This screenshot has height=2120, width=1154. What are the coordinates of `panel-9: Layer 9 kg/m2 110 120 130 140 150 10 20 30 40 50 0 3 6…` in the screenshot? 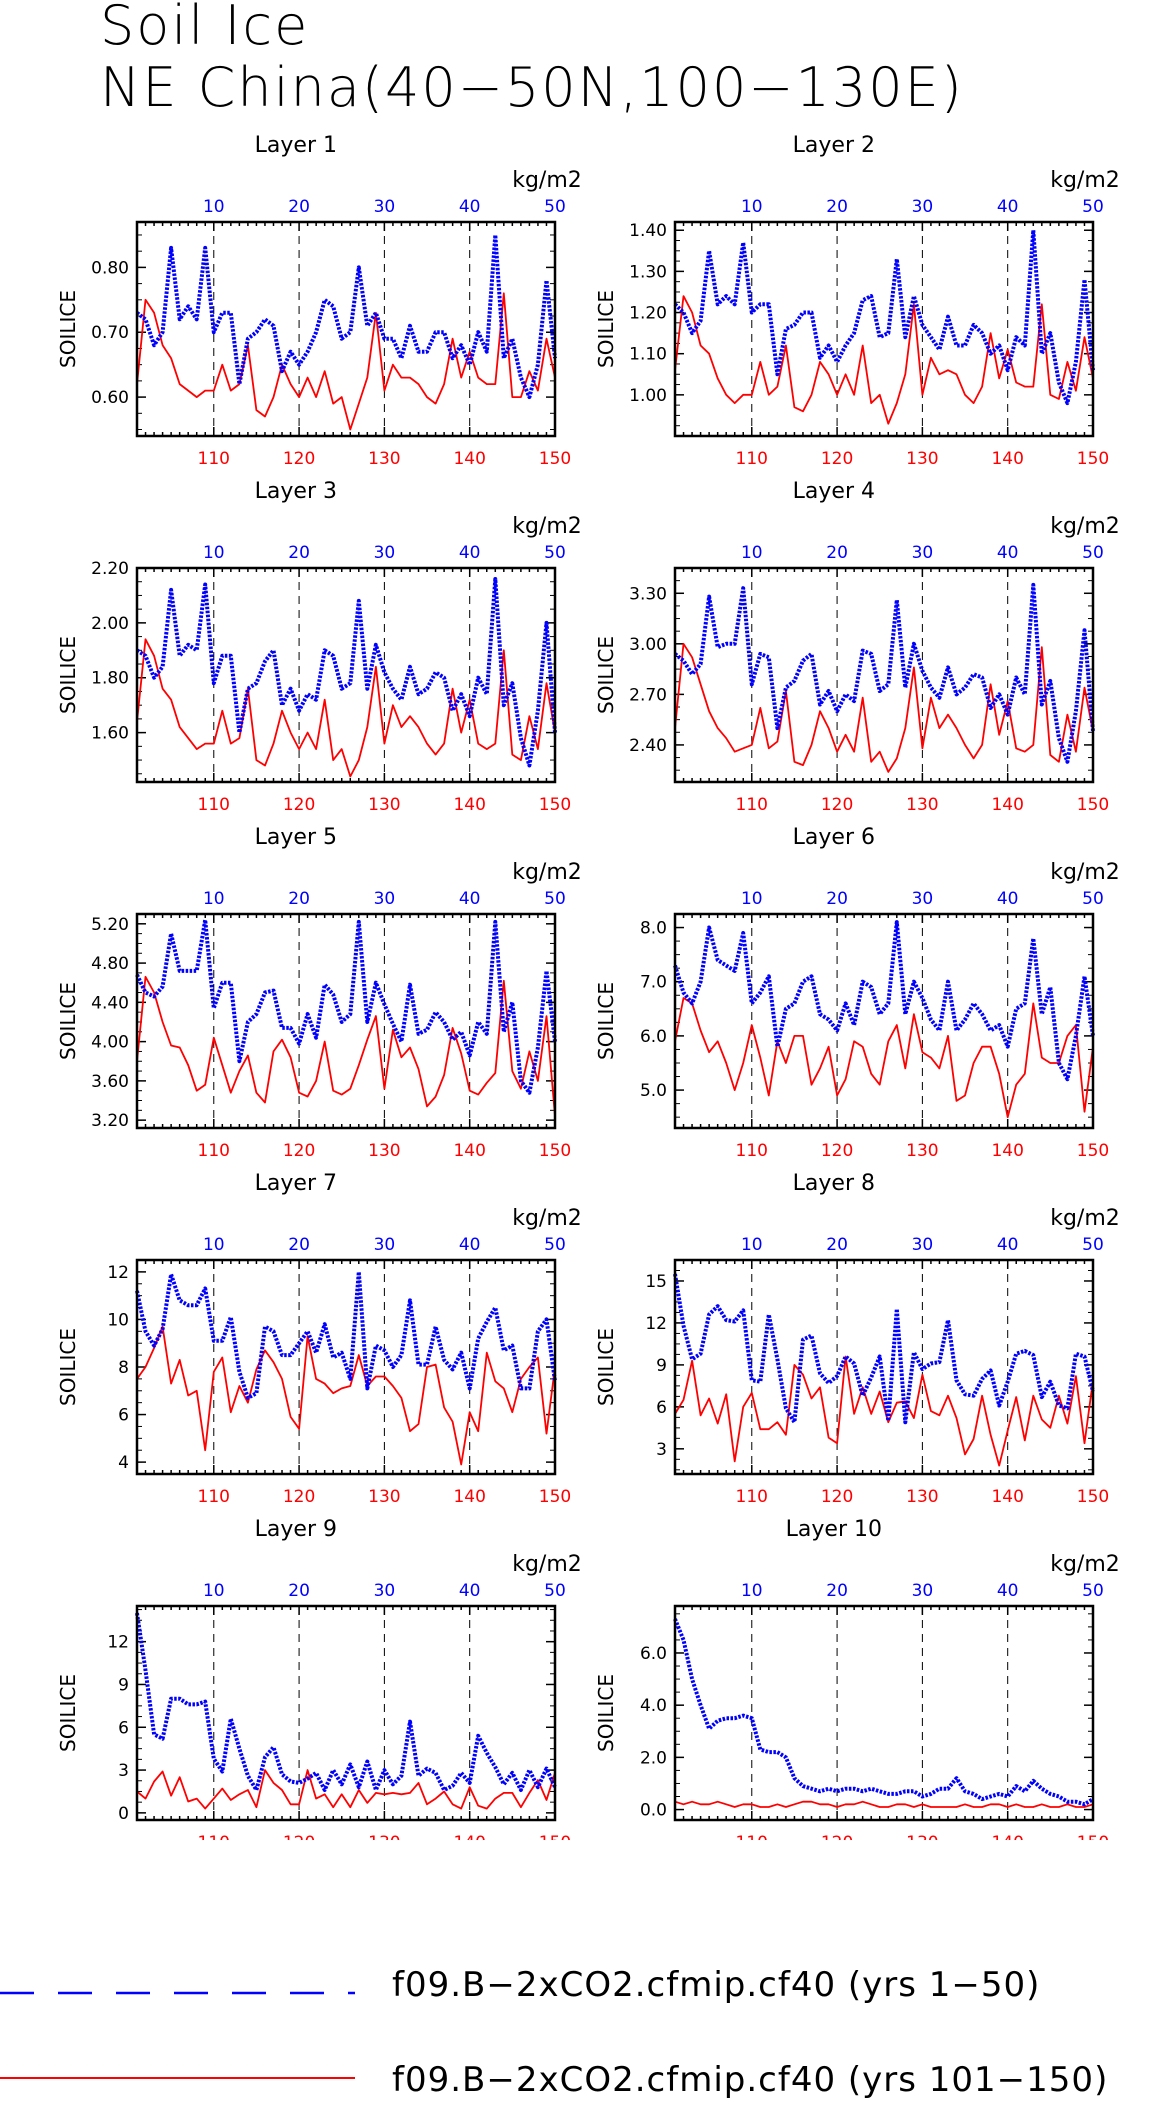 It's located at (319, 1678).